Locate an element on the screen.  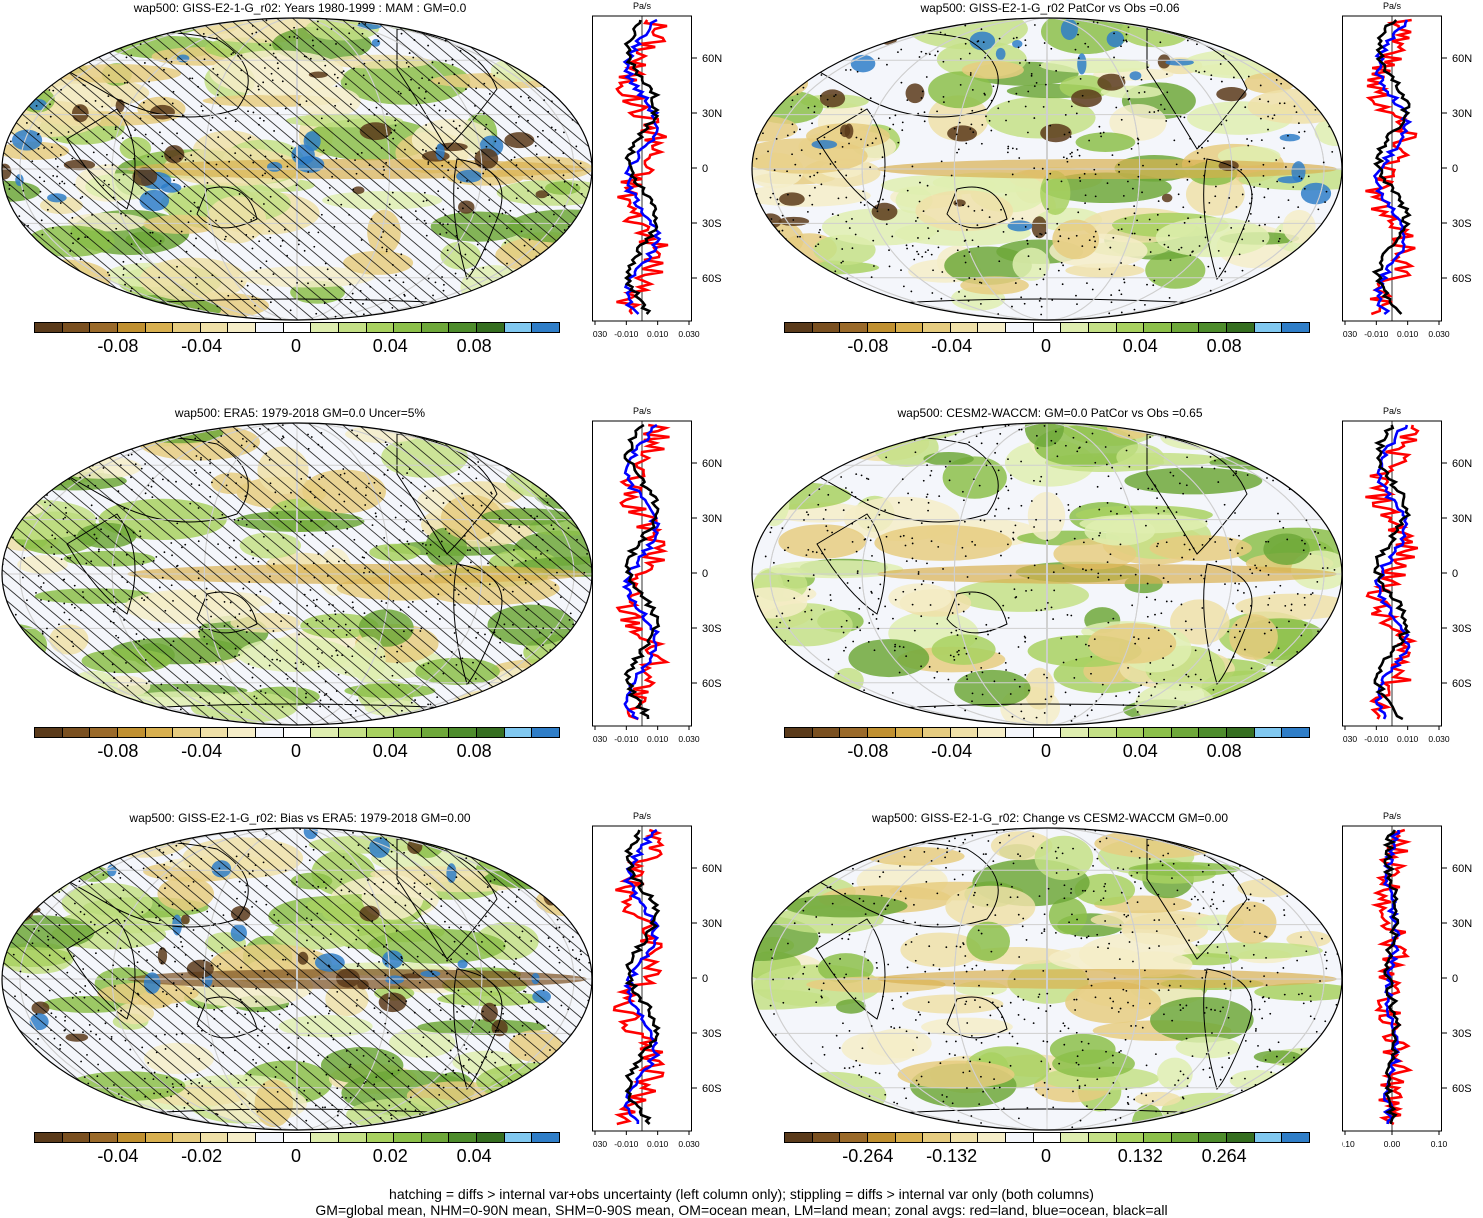
colorbar-tick-label: -0.264 is located at coordinates (868, 1156).